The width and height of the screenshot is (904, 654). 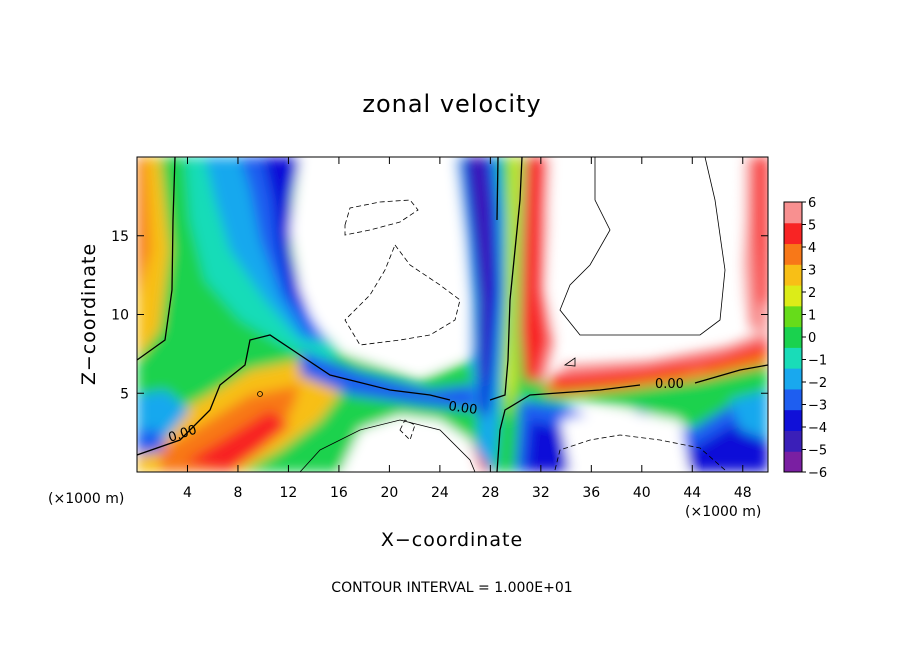 What do you see at coordinates (289, 493) in the screenshot?
I see `x-tick-label: 12` at bounding box center [289, 493].